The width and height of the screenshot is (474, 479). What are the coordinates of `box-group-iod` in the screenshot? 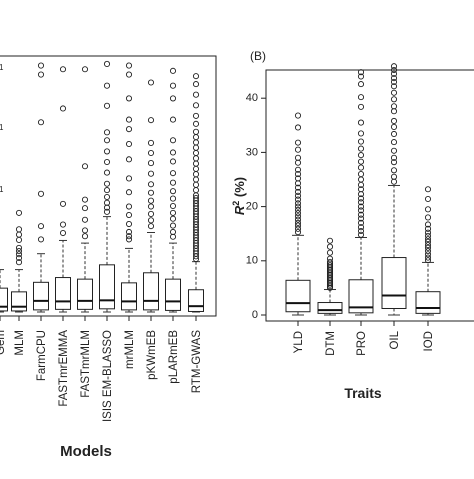 It's located at (428, 251).